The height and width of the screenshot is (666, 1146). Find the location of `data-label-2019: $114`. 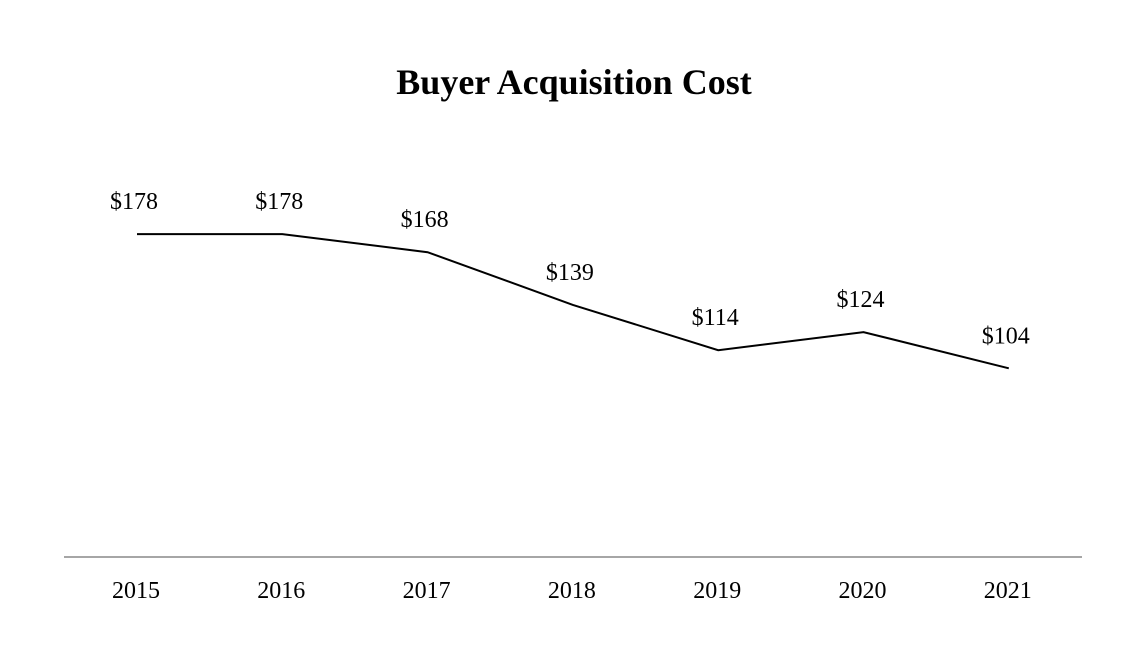

data-label-2019: $114 is located at coordinates (715, 318).